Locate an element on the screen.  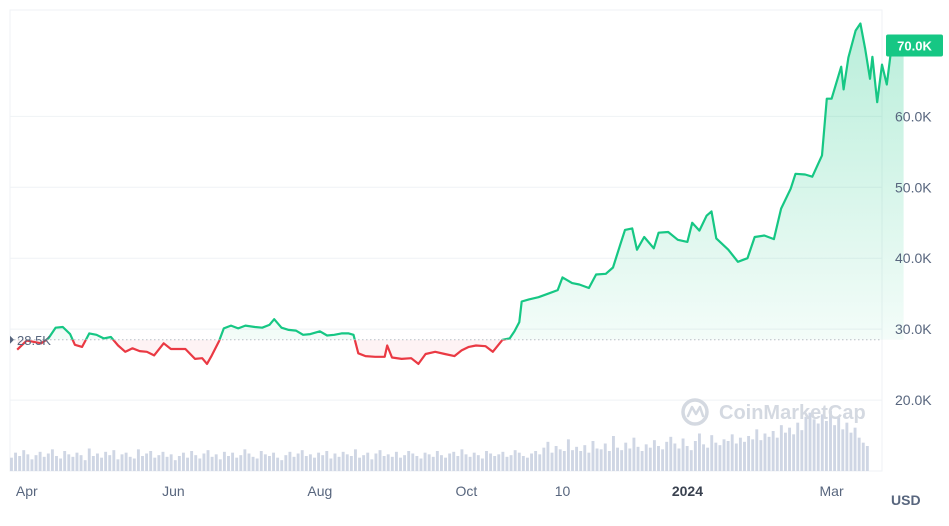
reference-label: 28.5K is located at coordinates (34, 340).